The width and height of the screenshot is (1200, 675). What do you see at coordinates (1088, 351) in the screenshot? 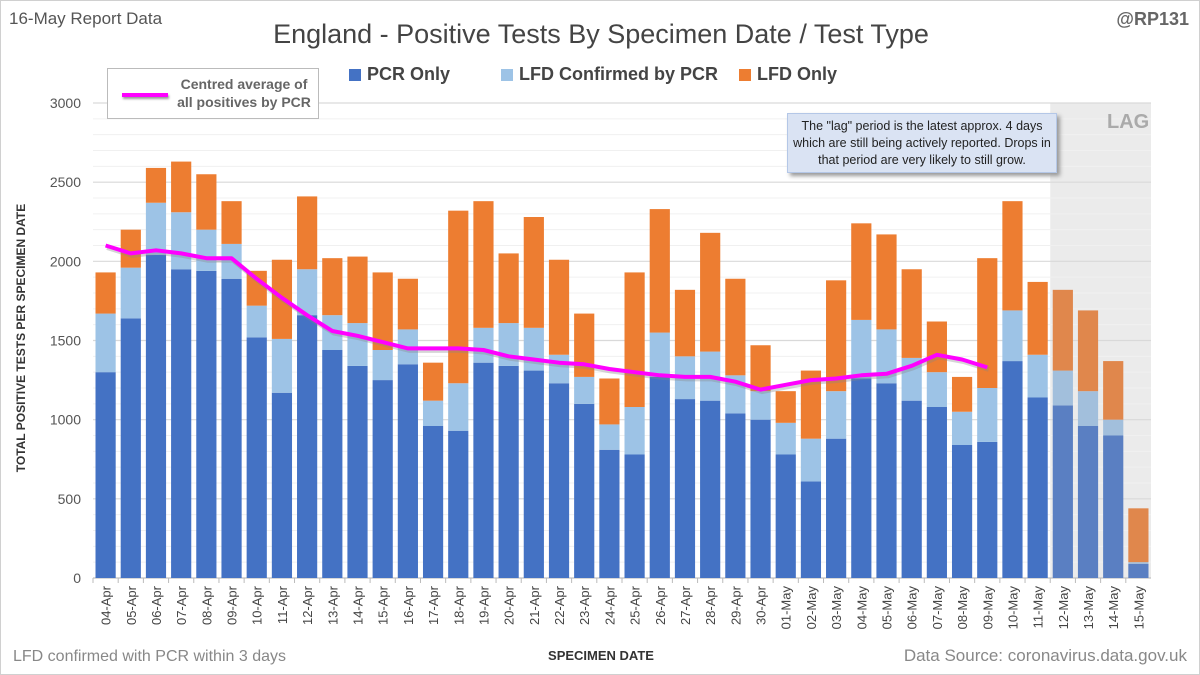
I see `bar-lfd-13-May` at bounding box center [1088, 351].